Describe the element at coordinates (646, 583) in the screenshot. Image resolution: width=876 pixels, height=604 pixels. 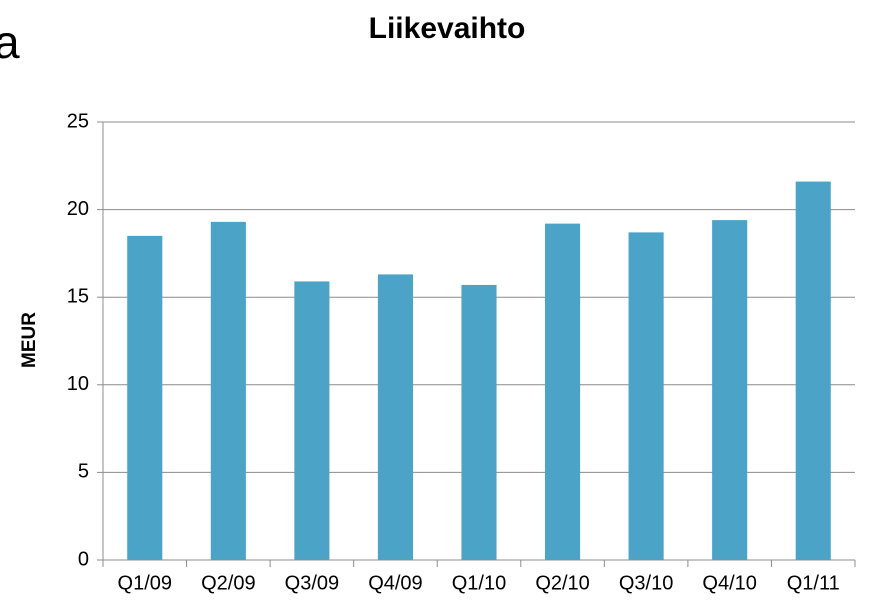
I see `x-tick-label: Q3/10` at that location.